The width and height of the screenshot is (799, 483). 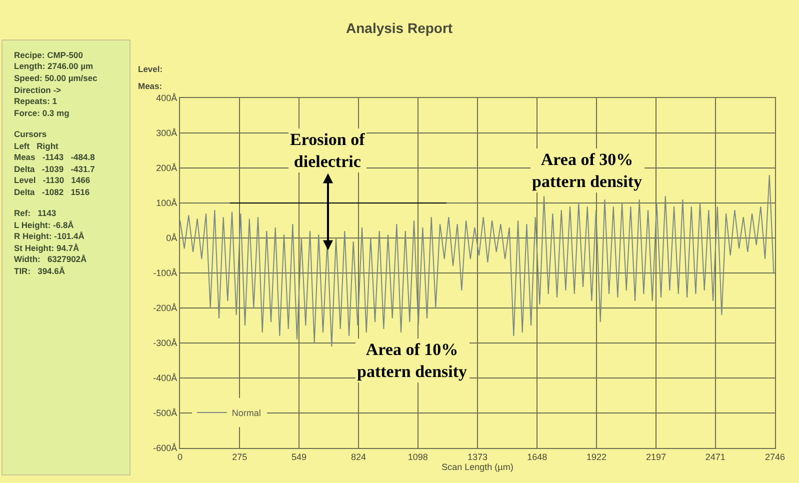 What do you see at coordinates (36, 146) in the screenshot?
I see `text: Left Right` at bounding box center [36, 146].